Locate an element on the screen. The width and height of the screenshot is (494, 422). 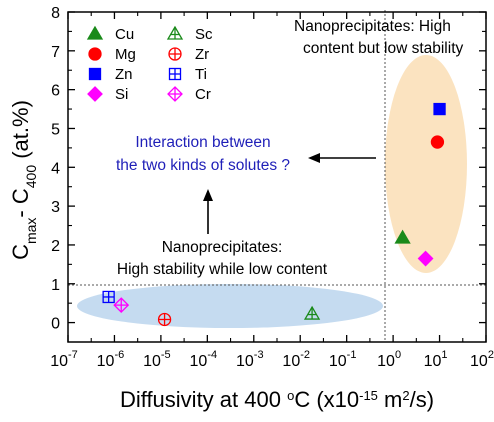
data-point-mg is located at coordinates (437, 142).